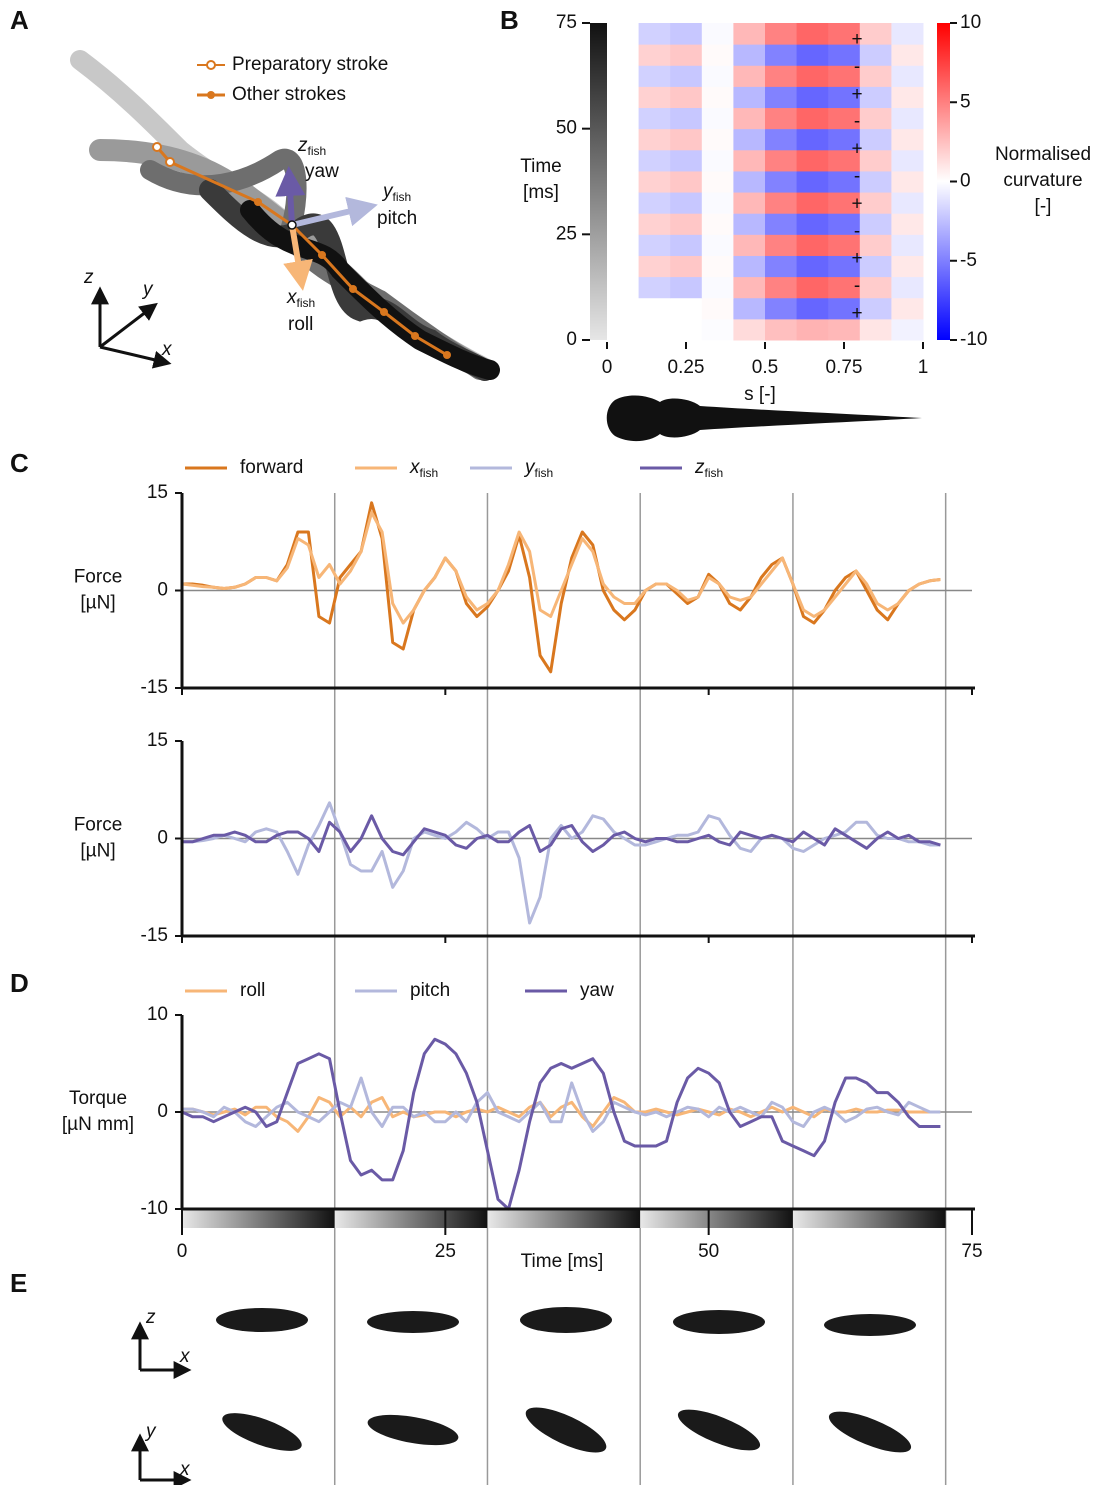 The width and height of the screenshot is (1097, 1485). What do you see at coordinates (566, 22) in the screenshot?
I see `y-tick-label: 75` at bounding box center [566, 22].